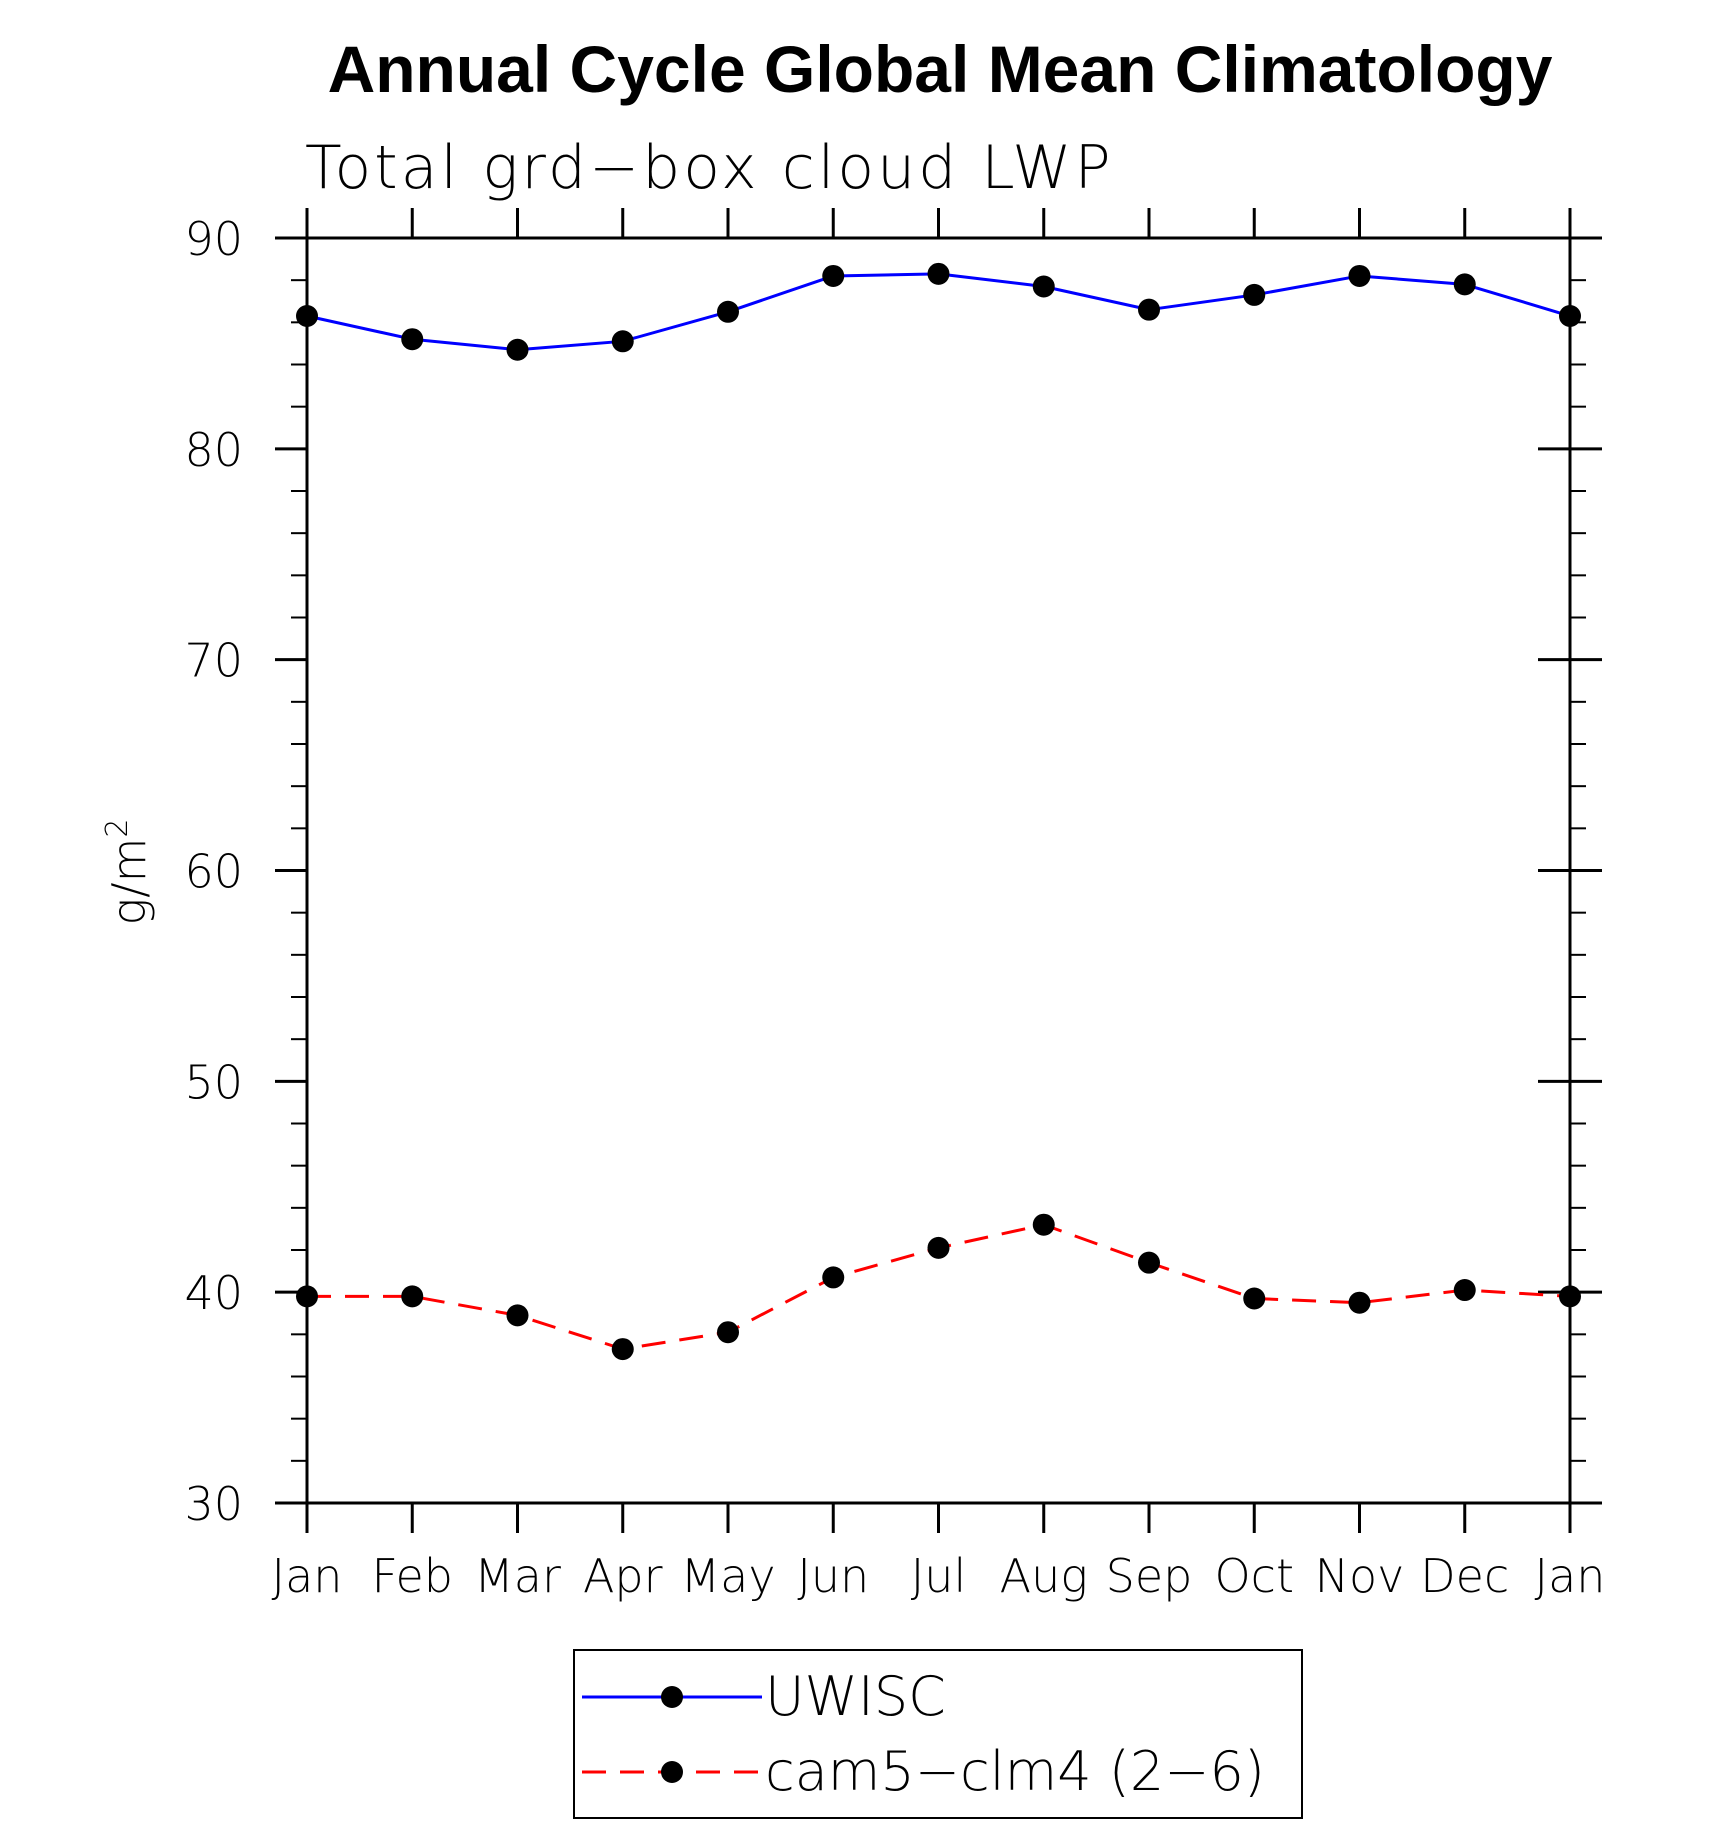  Describe the element at coordinates (412, 1576) in the screenshot. I see `x-tick-label: Feb` at that location.